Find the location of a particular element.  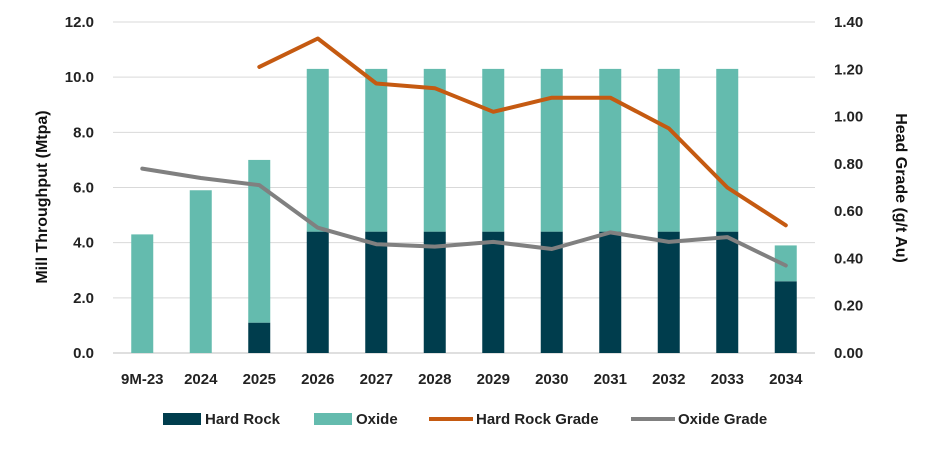

category-tick-label: 2034 is located at coordinates (786, 379).